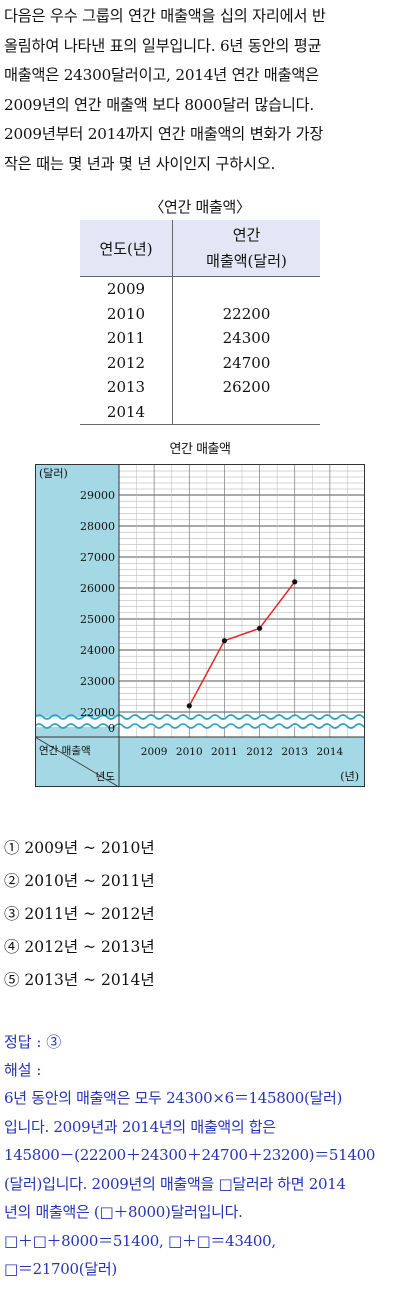  I want to click on y-axis-label: (달러), so click(53, 473).